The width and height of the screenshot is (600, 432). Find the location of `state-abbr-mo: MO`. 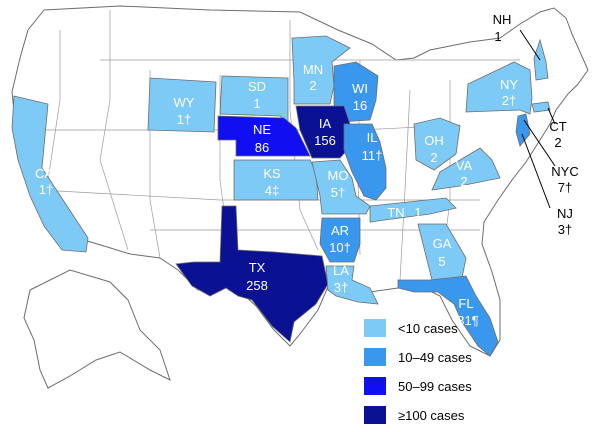

state-abbr-mo: MO is located at coordinates (338, 175).